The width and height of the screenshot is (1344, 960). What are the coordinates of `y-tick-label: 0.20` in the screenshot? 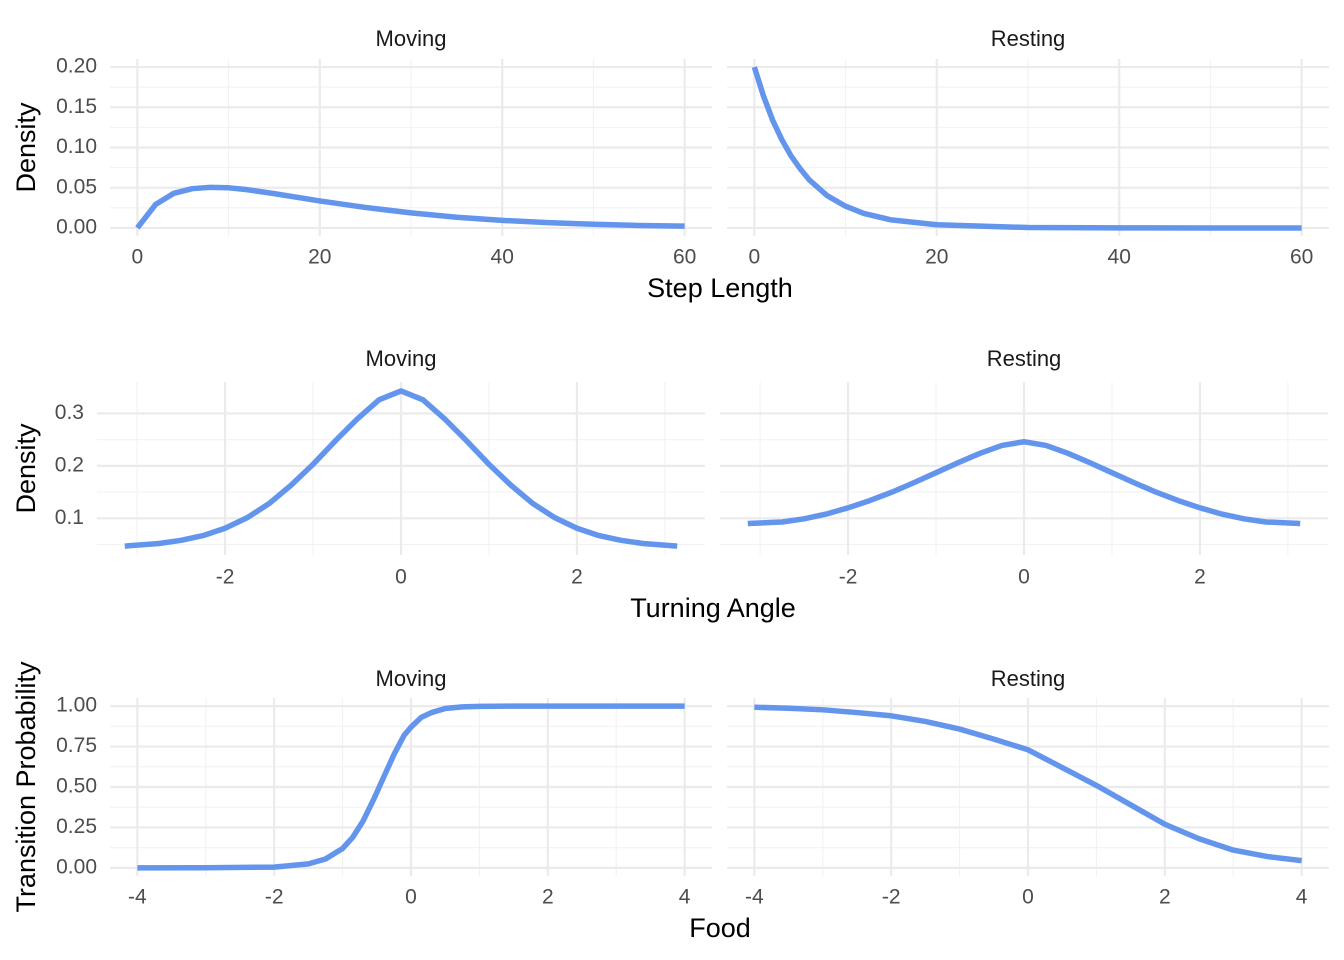 It's located at (76, 66).